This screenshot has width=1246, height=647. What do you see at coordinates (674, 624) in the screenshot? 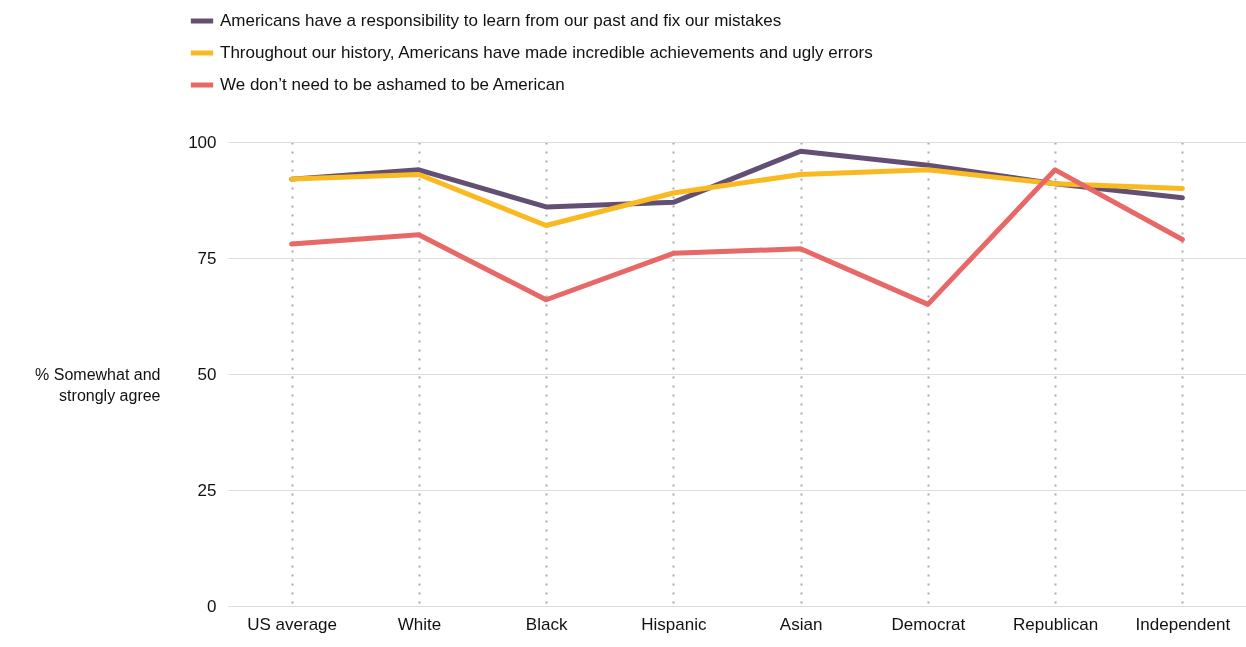
I see `x-tick-label: Hispanic` at bounding box center [674, 624].